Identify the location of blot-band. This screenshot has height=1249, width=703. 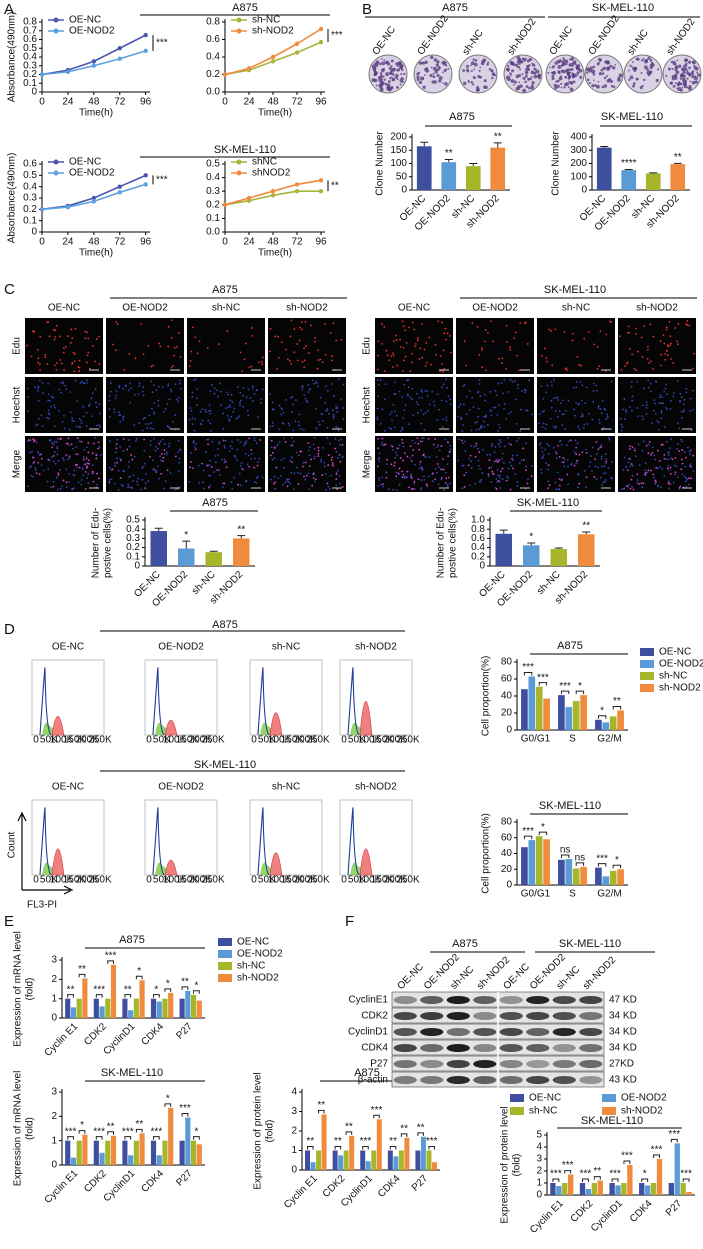
(405, 1080).